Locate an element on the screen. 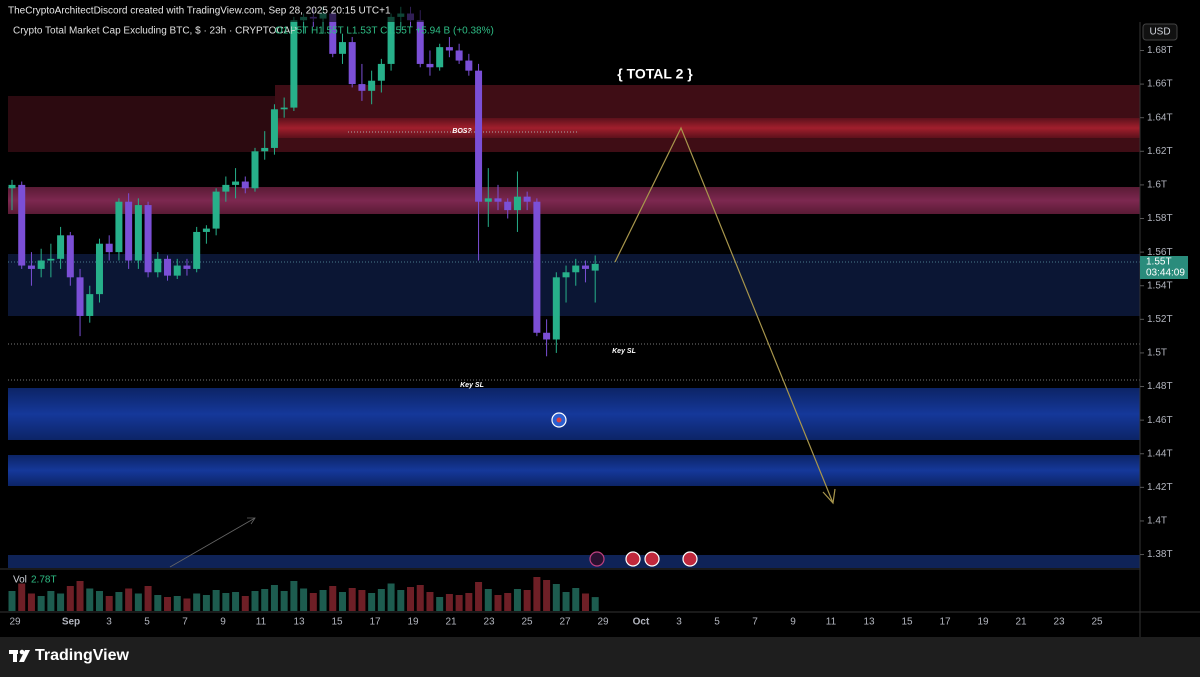 The width and height of the screenshot is (1200, 677). x-tick-label: 11 is located at coordinates (261, 622).